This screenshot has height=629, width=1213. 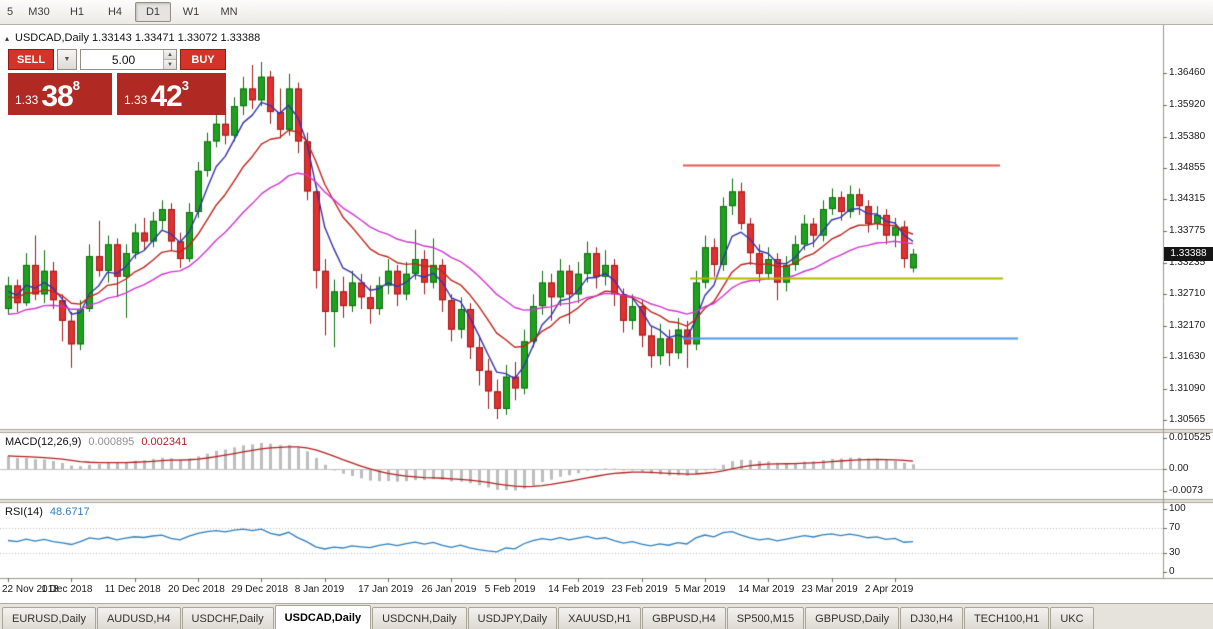 I want to click on date-axis-label: 5 Mar 2019, so click(x=700, y=589).